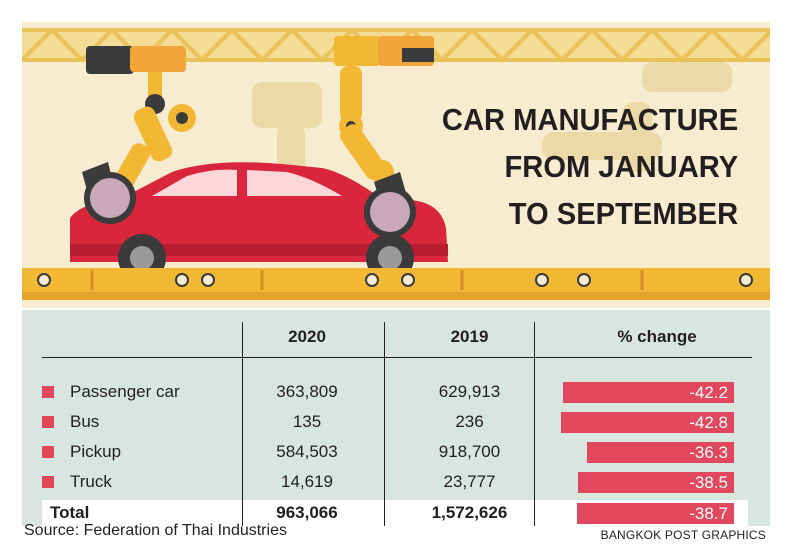  I want to click on value-2020: 135, so click(307, 421).